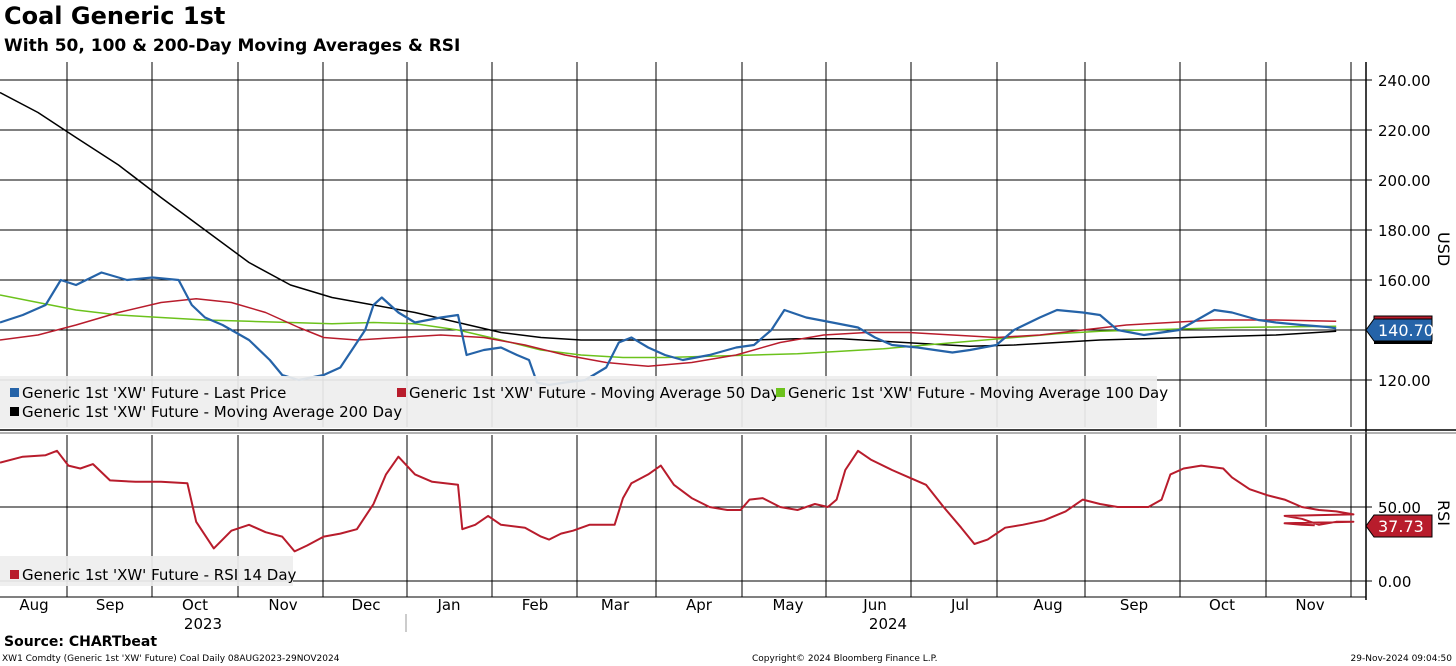  Describe the element at coordinates (1406, 330) in the screenshot. I see `last-price-tag-text: 140.70` at that location.